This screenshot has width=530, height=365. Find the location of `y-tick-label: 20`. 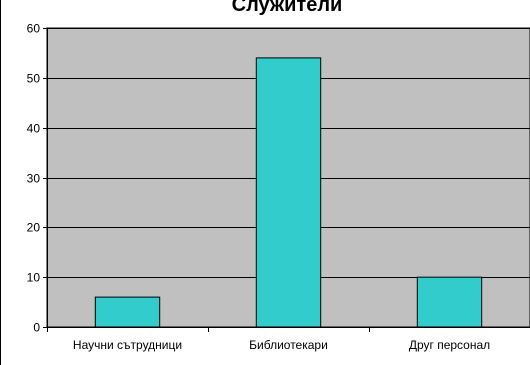

y-tick-label: 20 is located at coordinates (34, 228).